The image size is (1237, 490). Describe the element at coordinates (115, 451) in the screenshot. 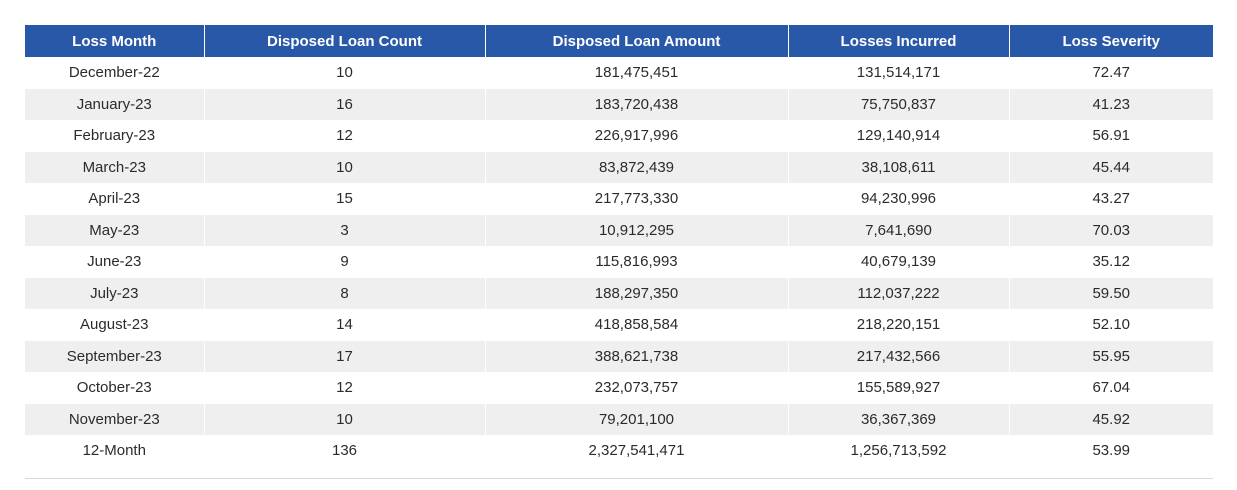

I see `loss-month-cell: 12-Month` at that location.